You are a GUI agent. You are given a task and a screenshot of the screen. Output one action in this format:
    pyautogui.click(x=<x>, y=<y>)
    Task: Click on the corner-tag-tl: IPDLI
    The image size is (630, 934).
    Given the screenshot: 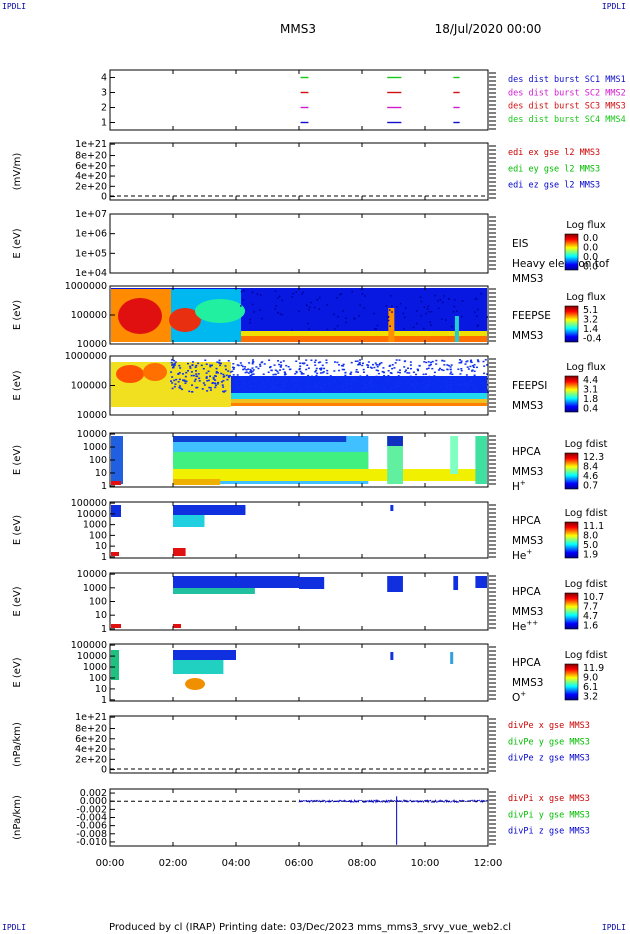 What is the action you would take?
    pyautogui.click(x=14, y=6)
    